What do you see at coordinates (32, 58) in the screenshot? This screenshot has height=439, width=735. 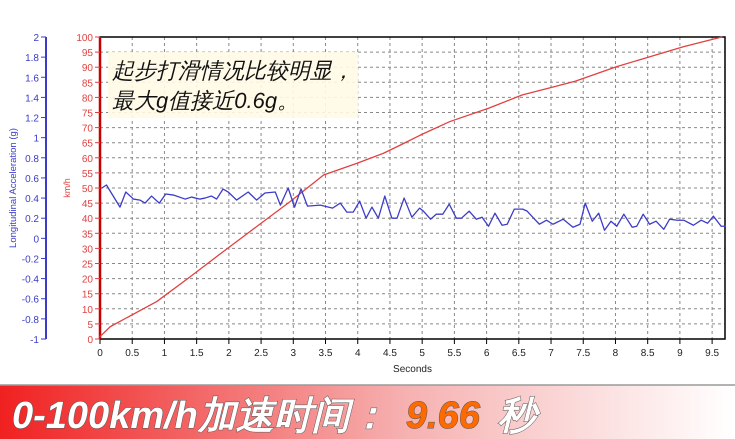 I see `y2-tick-label: 1.8` at bounding box center [32, 58].